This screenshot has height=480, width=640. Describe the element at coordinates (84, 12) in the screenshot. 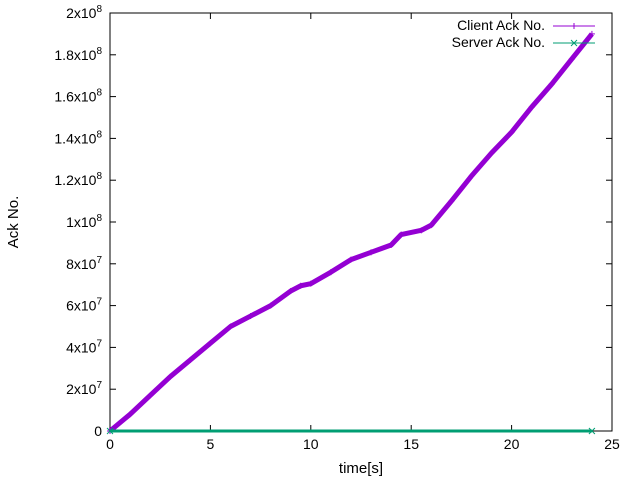

I see `y-tick-label: 2x10⁸` at that location.